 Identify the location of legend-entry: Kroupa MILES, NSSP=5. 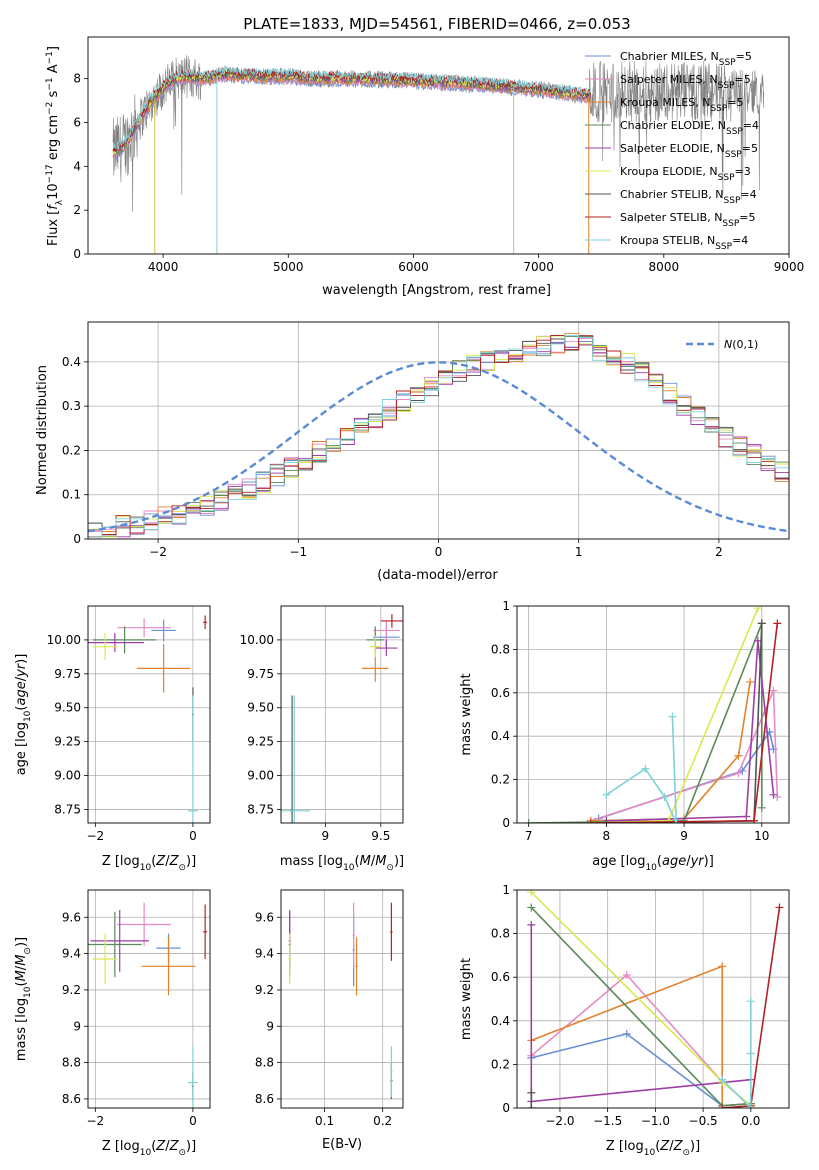
(682, 105).